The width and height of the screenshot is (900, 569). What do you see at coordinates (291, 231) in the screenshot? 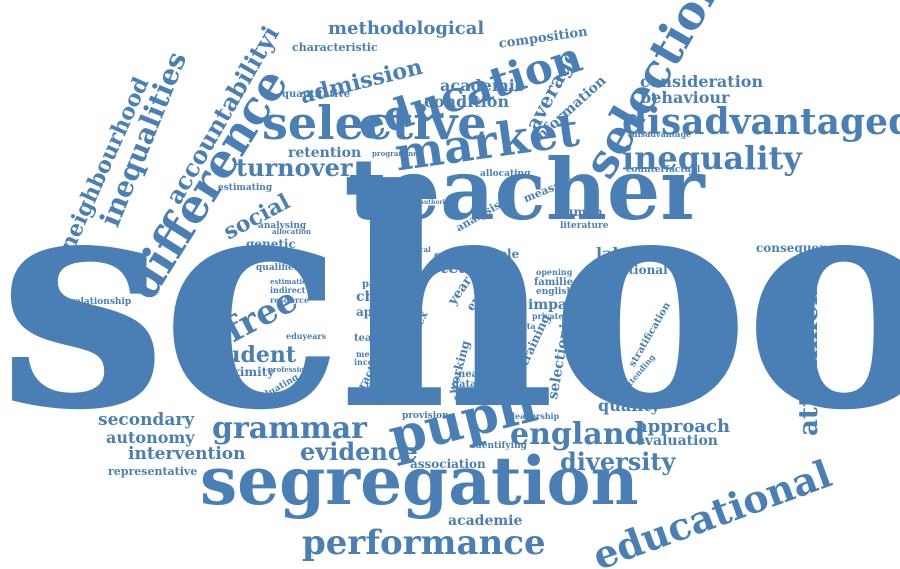
I see `word-allocation: allocation` at bounding box center [291, 231].